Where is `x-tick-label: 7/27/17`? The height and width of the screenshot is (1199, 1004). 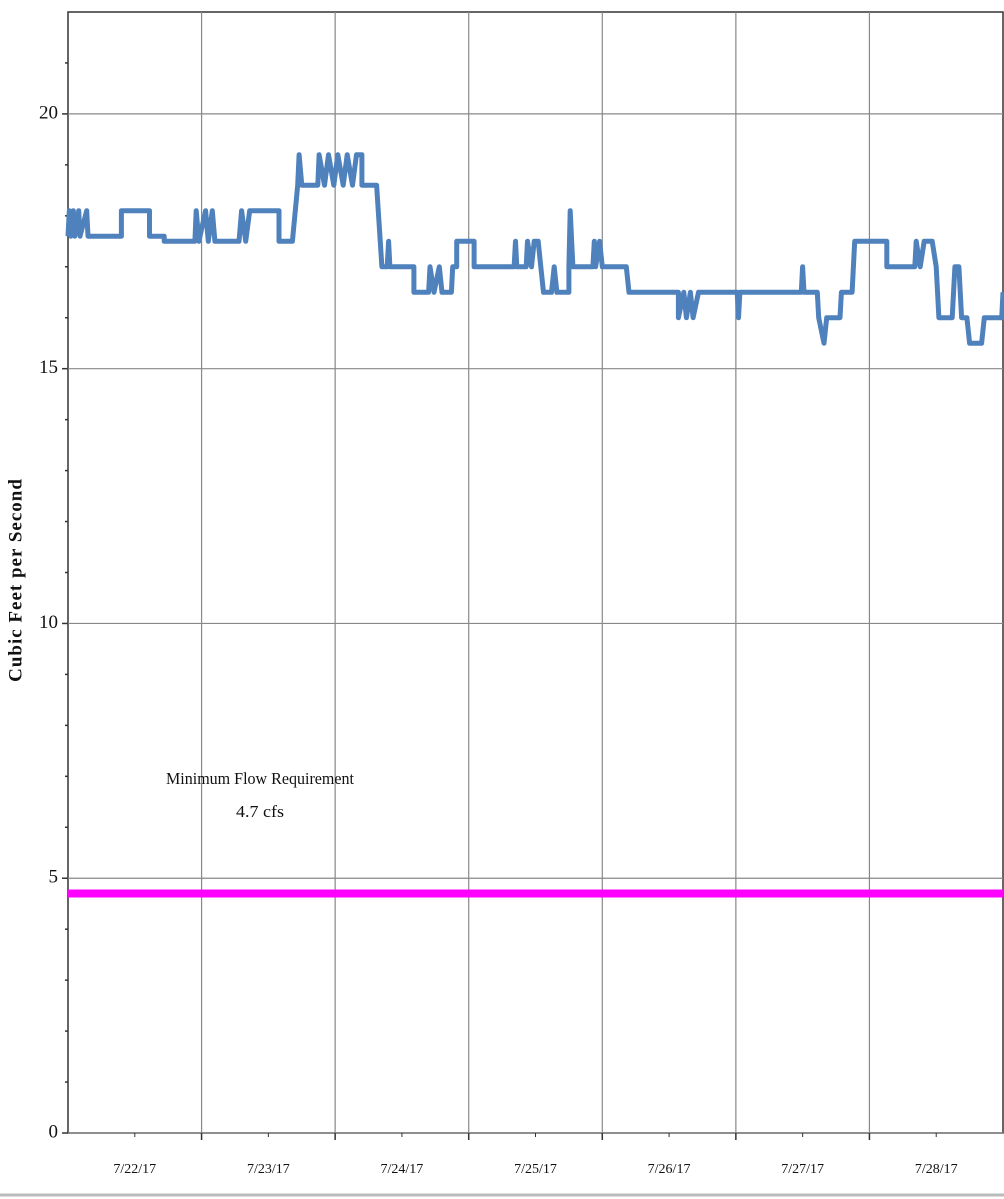 x-tick-label: 7/27/17 is located at coordinates (802, 1169).